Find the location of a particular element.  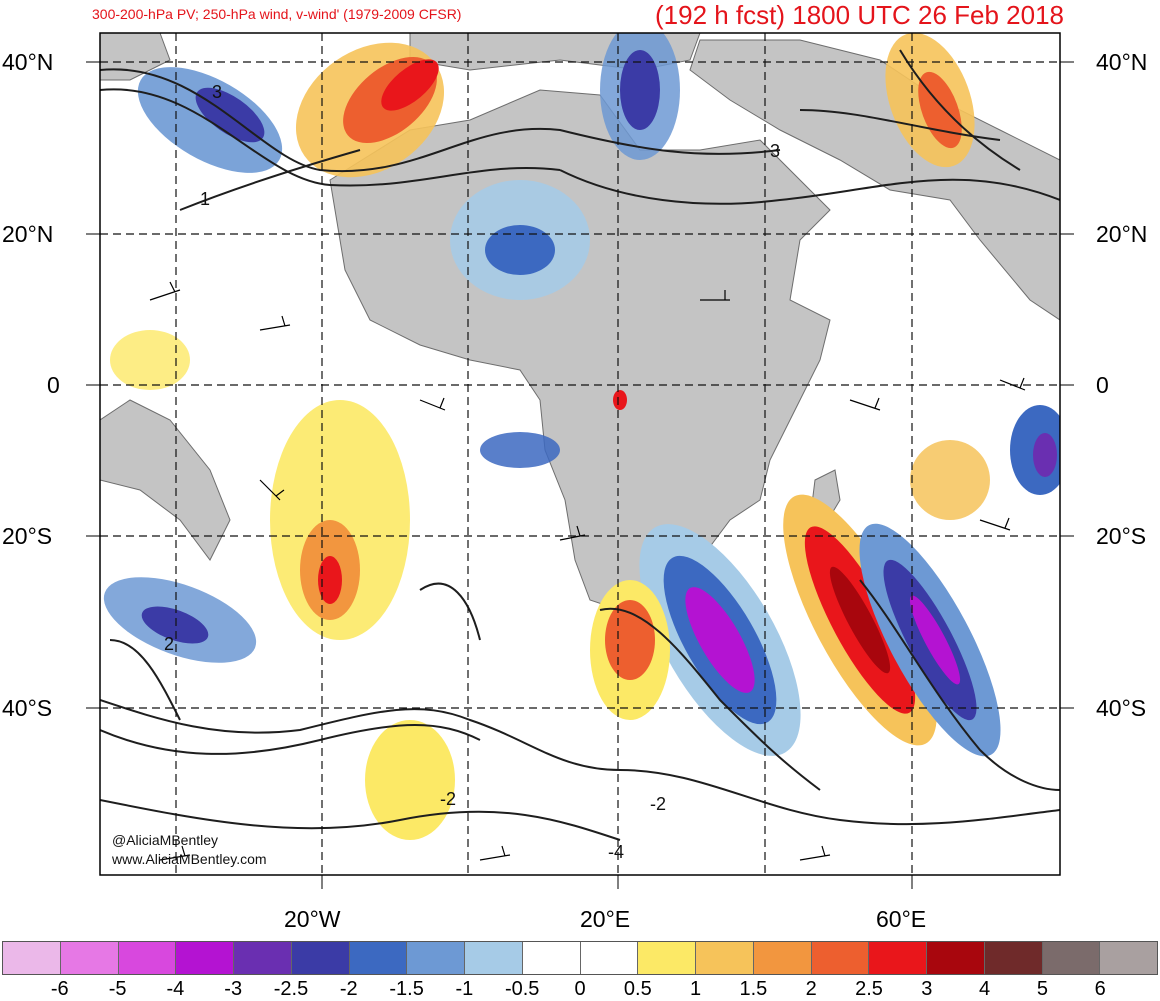

lat-label-0: 0 is located at coordinates (53, 385).